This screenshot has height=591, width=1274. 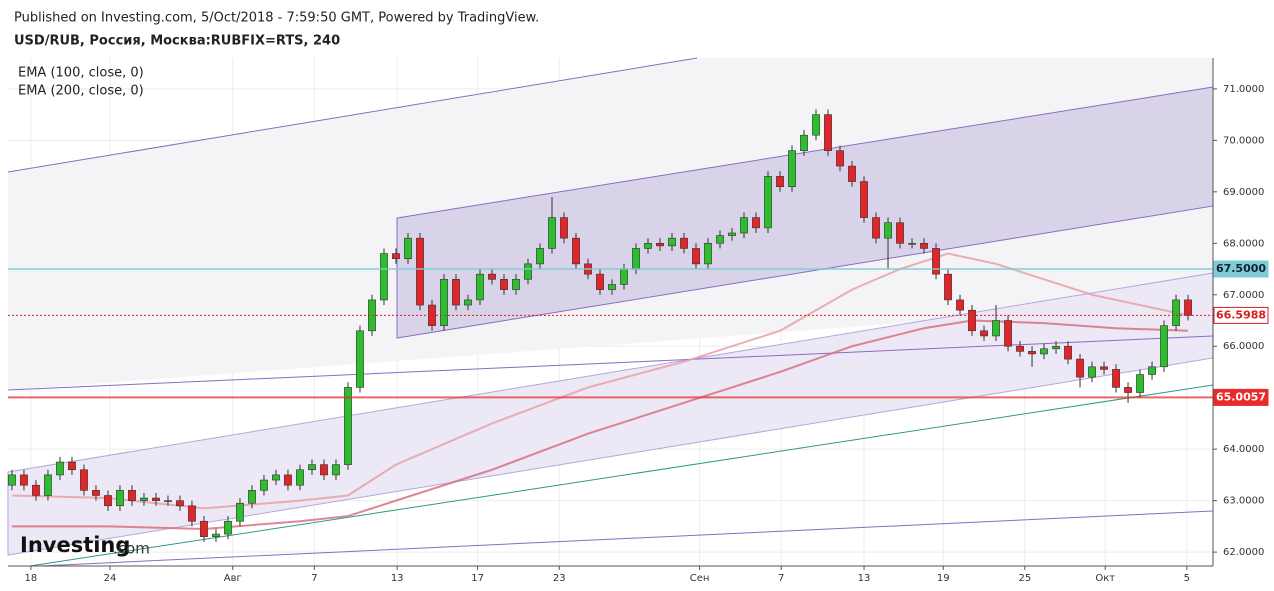 What do you see at coordinates (1243, 89) in the screenshot?
I see `y-tick-label: 71.0000` at bounding box center [1243, 89].